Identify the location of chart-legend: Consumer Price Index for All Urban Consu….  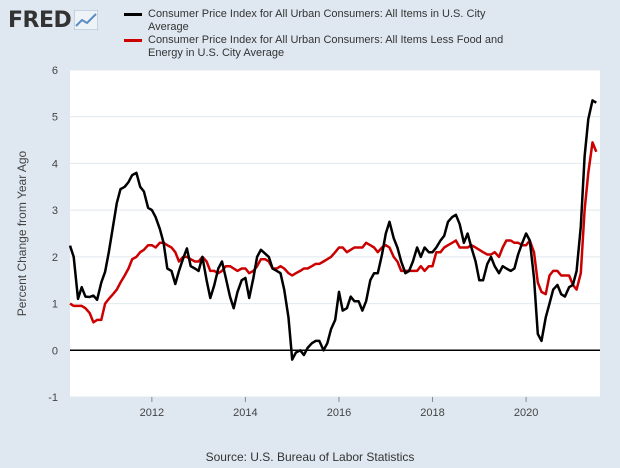
(326, 34).